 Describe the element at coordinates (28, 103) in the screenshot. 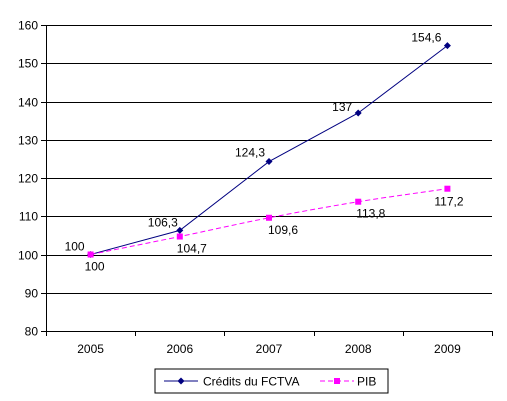

I see `y-tick-label: 140` at that location.